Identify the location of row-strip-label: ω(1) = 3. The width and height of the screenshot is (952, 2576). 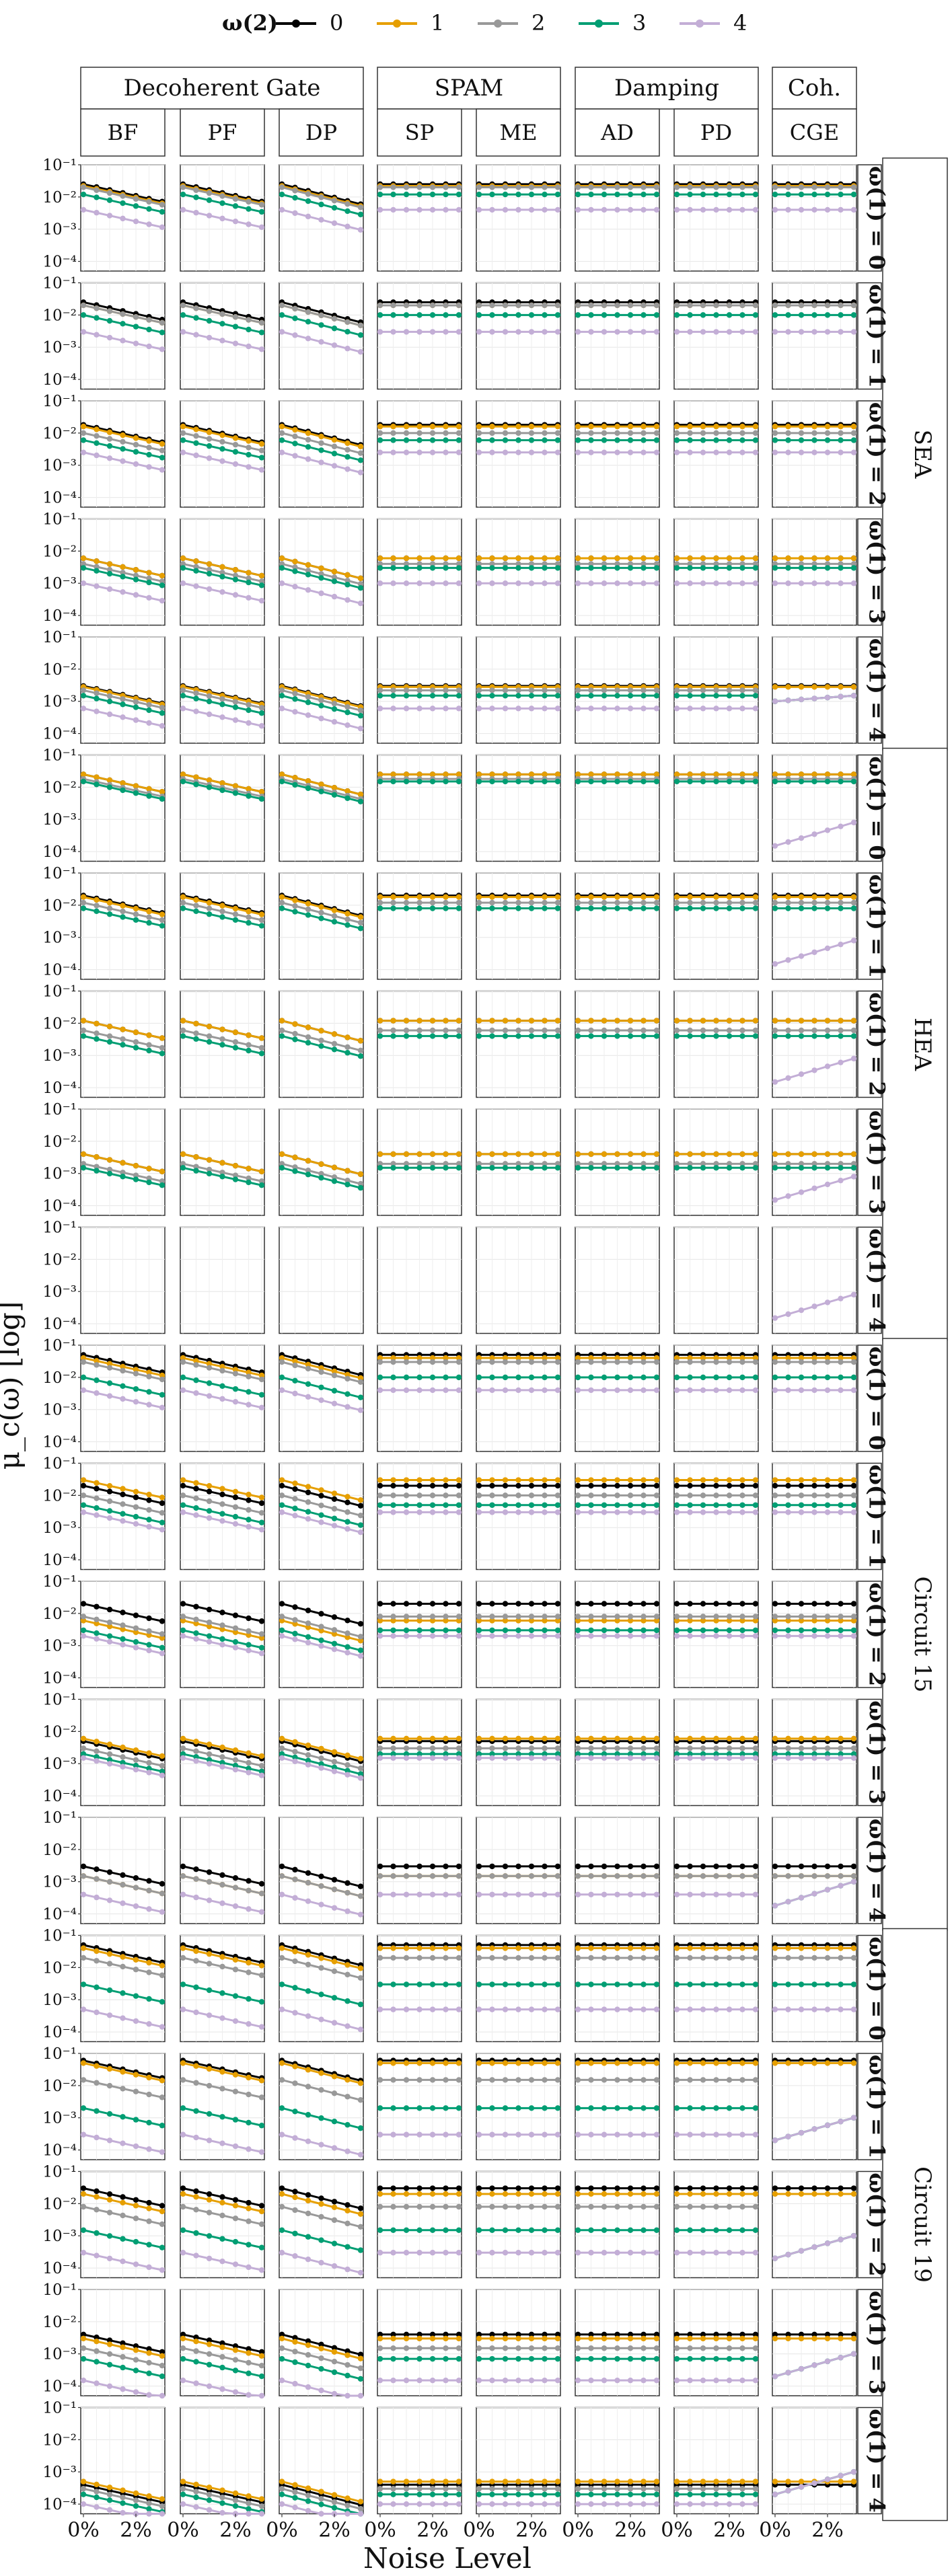
(878, 1752).